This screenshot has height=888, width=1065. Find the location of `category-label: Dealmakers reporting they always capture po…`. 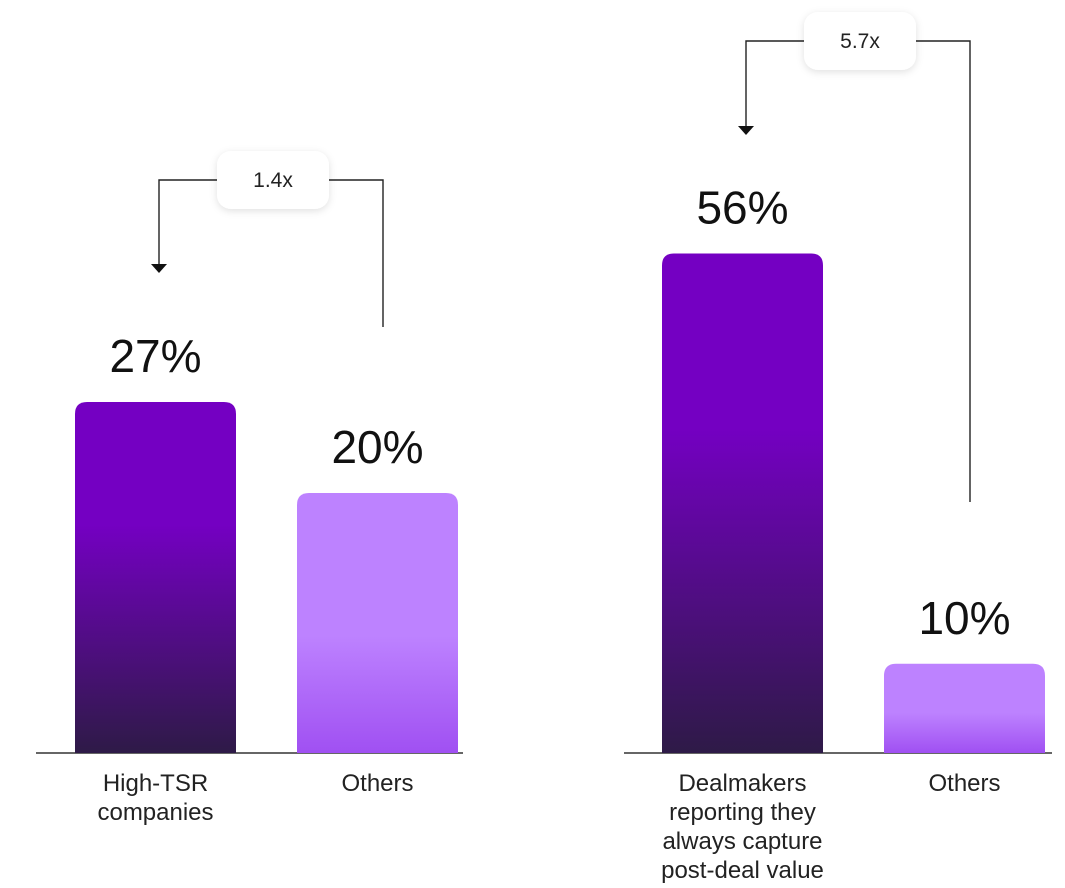

category-label: Dealmakers reporting they always capture po… is located at coordinates (742, 827).